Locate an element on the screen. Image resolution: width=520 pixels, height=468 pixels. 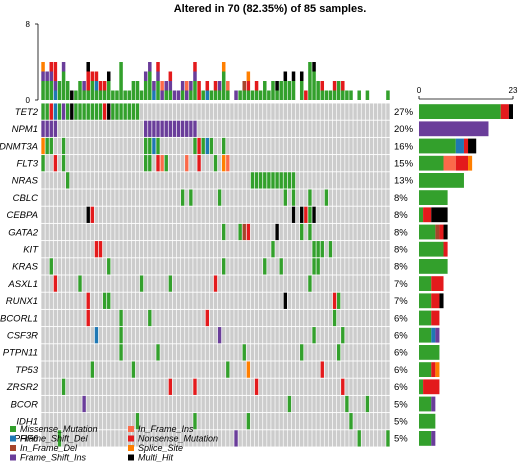
gene-bar-segment is located at coordinates (425, 318).